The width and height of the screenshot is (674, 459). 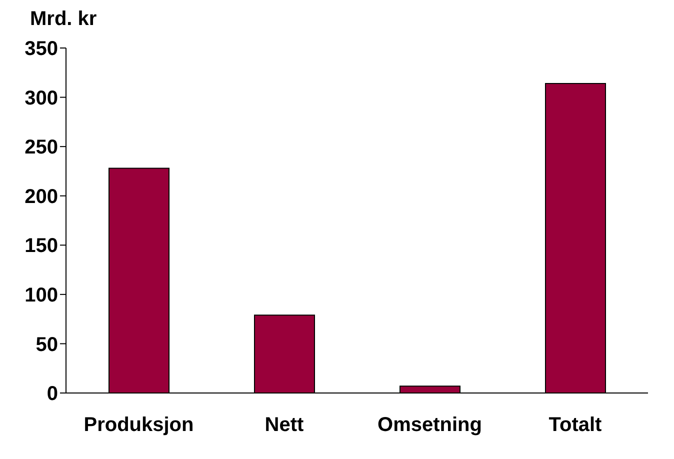 What do you see at coordinates (47, 345) in the screenshot?
I see `y-tick-label: 50` at bounding box center [47, 345].